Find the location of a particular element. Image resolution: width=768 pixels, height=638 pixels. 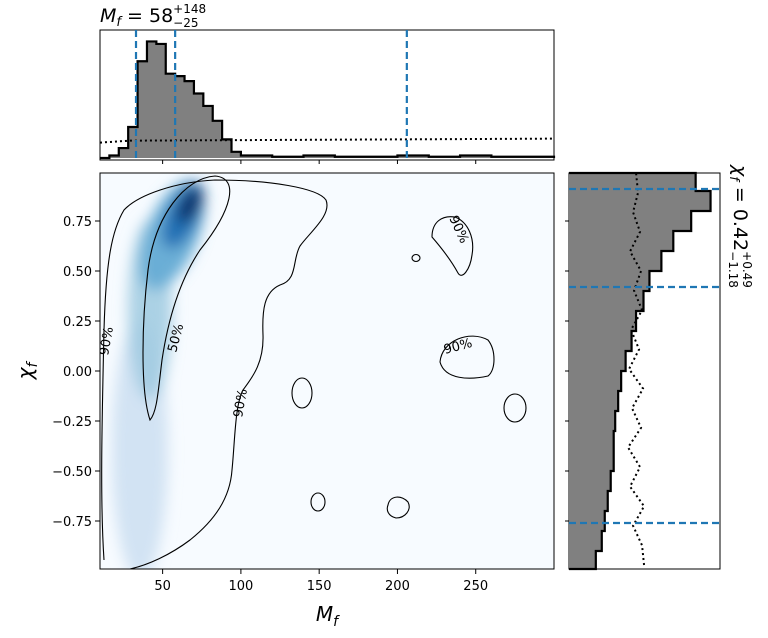

y-axis-ticks: 0.75 0.50 0.25 0.00 −0.25 −0.50 −0.75 is located at coordinates (76, 372).